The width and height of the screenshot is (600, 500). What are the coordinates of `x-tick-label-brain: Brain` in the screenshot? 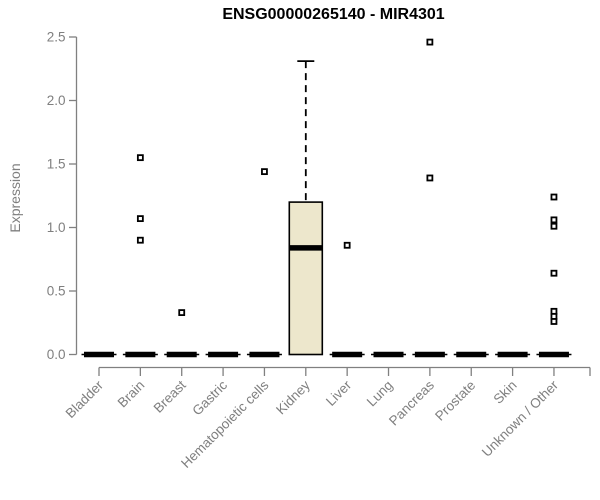 It's located at (131, 394).